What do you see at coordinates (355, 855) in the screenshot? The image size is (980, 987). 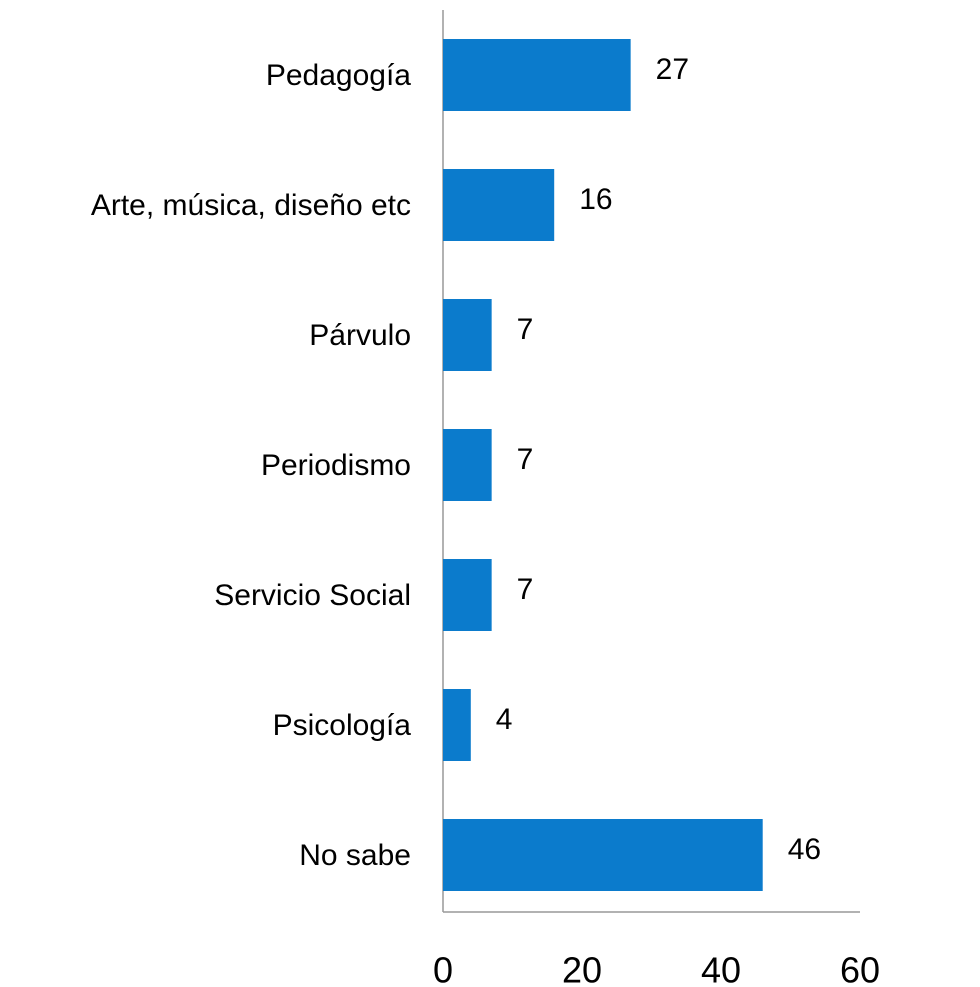 I see `y-tick-label: No sabe` at bounding box center [355, 855].